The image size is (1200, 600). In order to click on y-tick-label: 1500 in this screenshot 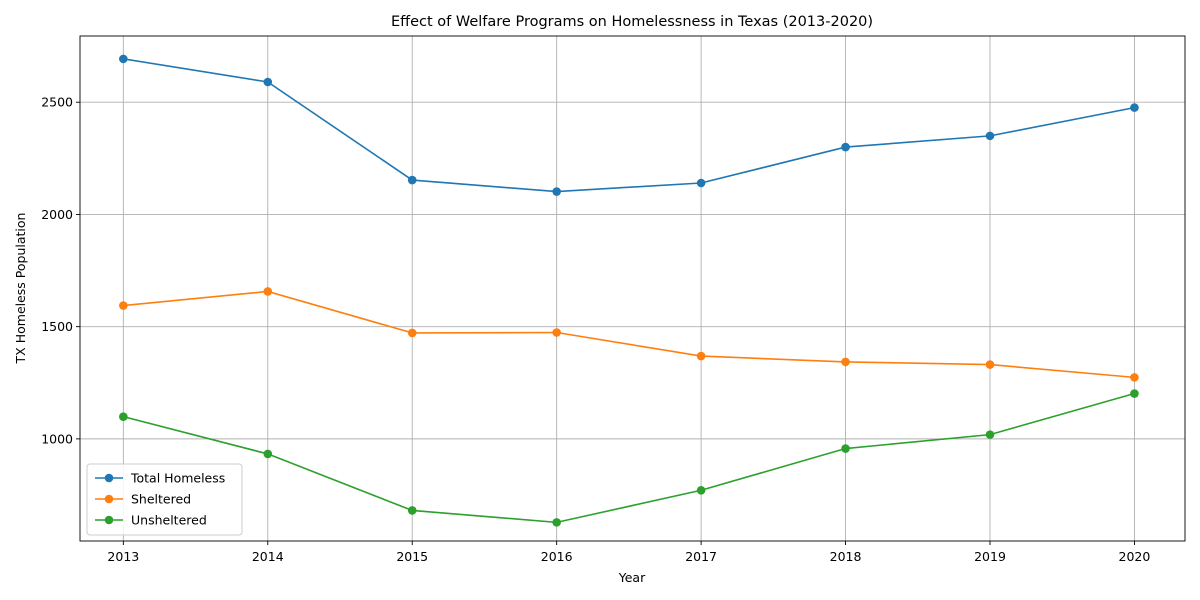, I will do `click(57, 326)`.